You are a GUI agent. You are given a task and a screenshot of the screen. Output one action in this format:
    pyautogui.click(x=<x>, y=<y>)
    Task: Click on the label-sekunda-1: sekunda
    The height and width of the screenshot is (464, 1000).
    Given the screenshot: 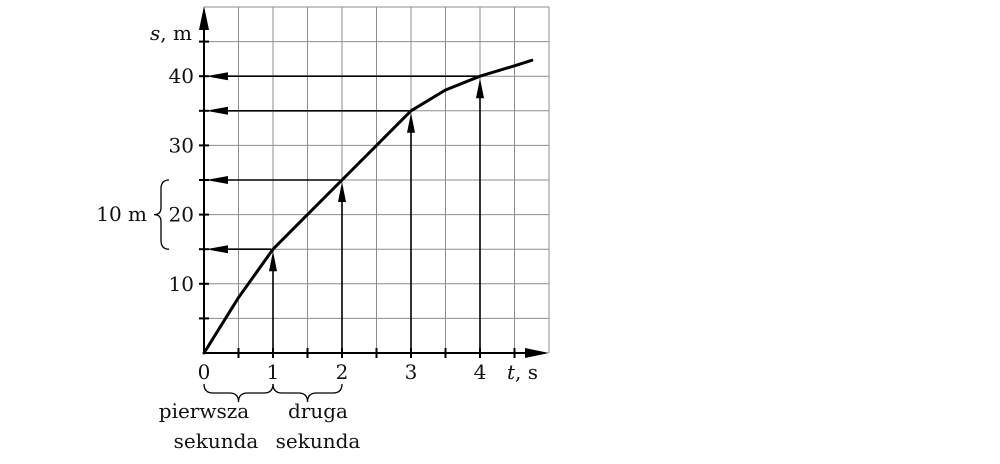 What is the action you would take?
    pyautogui.click(x=216, y=441)
    